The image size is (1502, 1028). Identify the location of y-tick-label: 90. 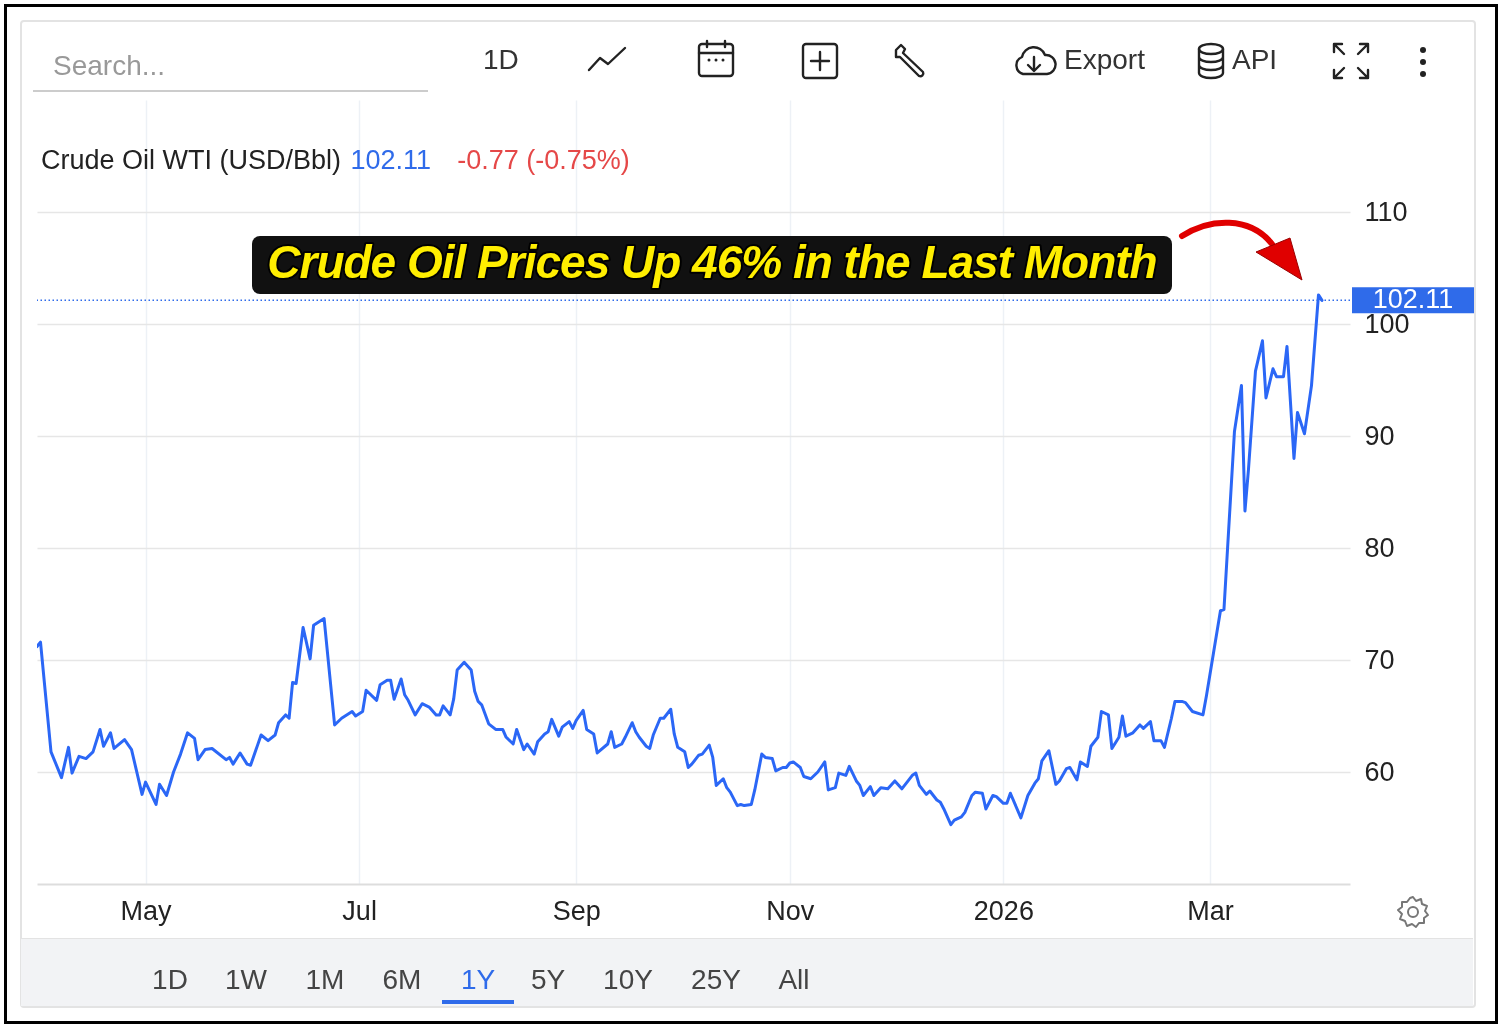
(1379, 435).